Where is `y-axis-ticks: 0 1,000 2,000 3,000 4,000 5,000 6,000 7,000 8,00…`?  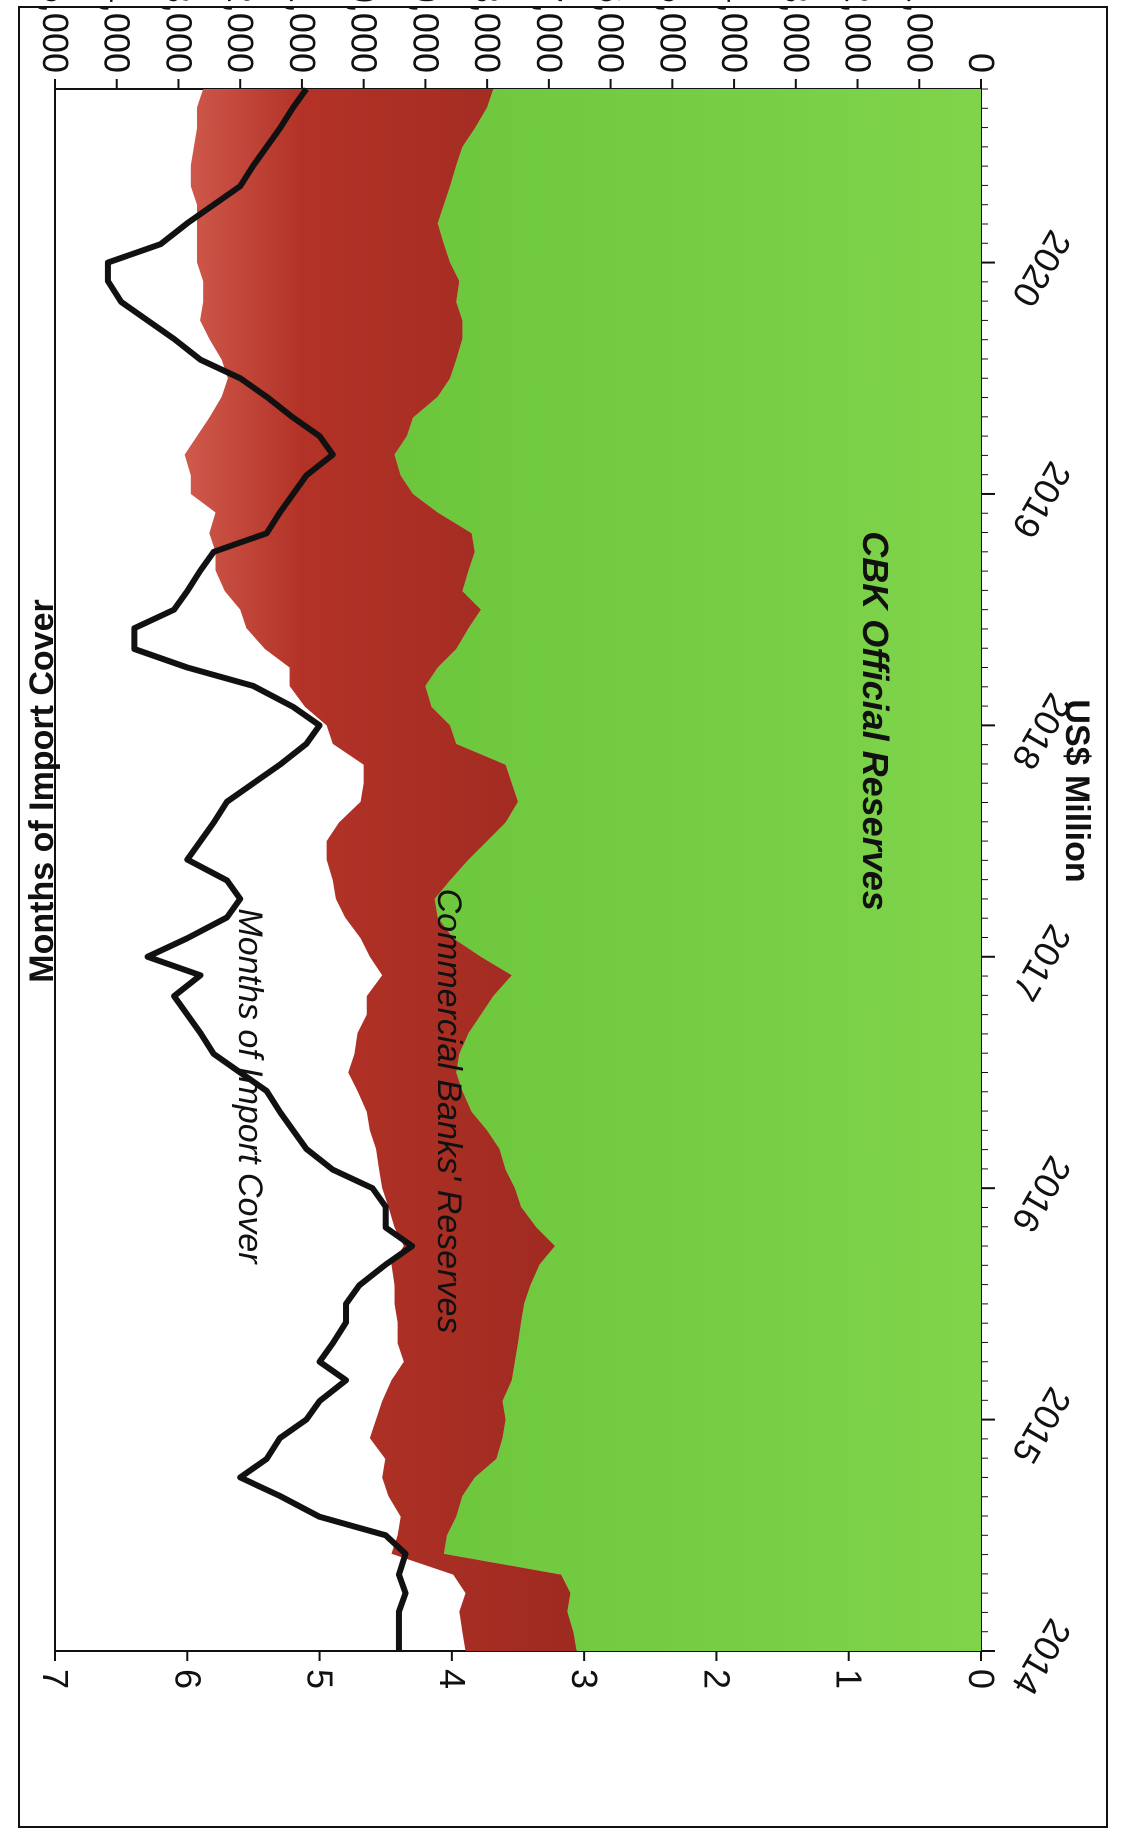 y-axis-ticks: 0 1,000 2,000 3,000 4,000 5,000 6,000 7,000 8,00… is located at coordinates (518, 44).